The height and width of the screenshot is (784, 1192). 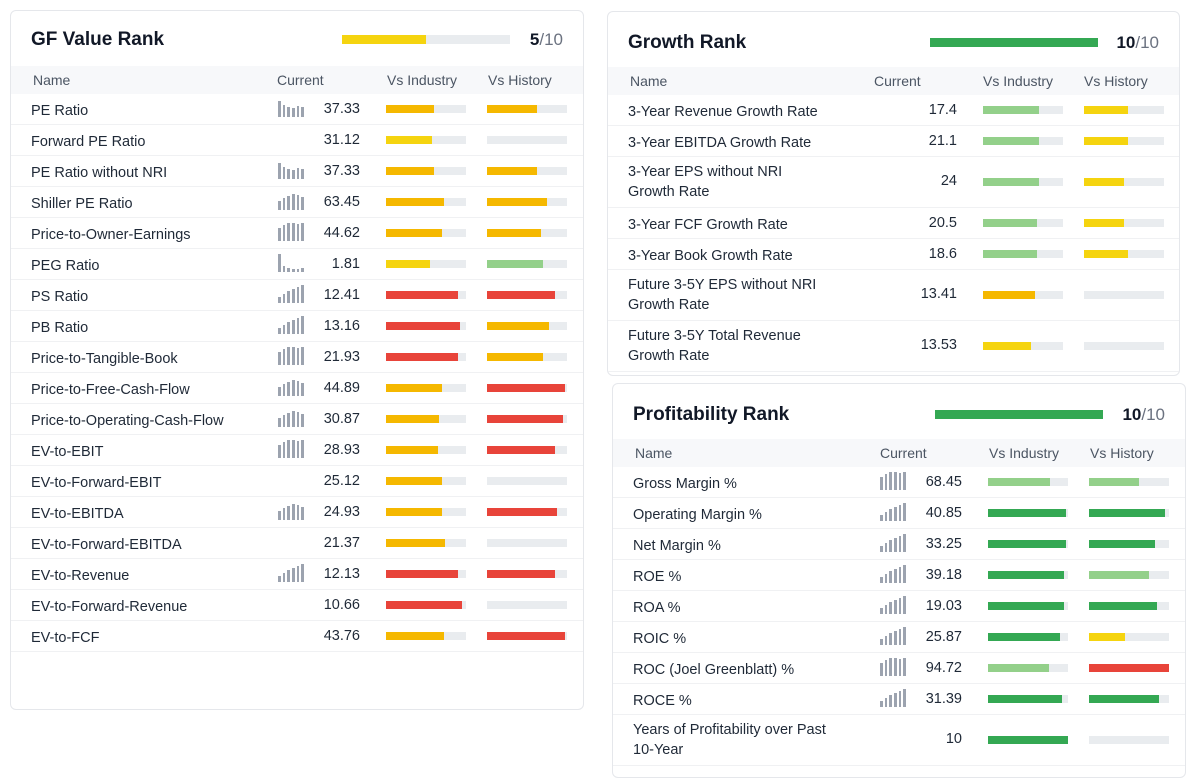 What do you see at coordinates (723, 112) in the screenshot?
I see `metric-name: 3-Year Revenue Growth Rate` at bounding box center [723, 112].